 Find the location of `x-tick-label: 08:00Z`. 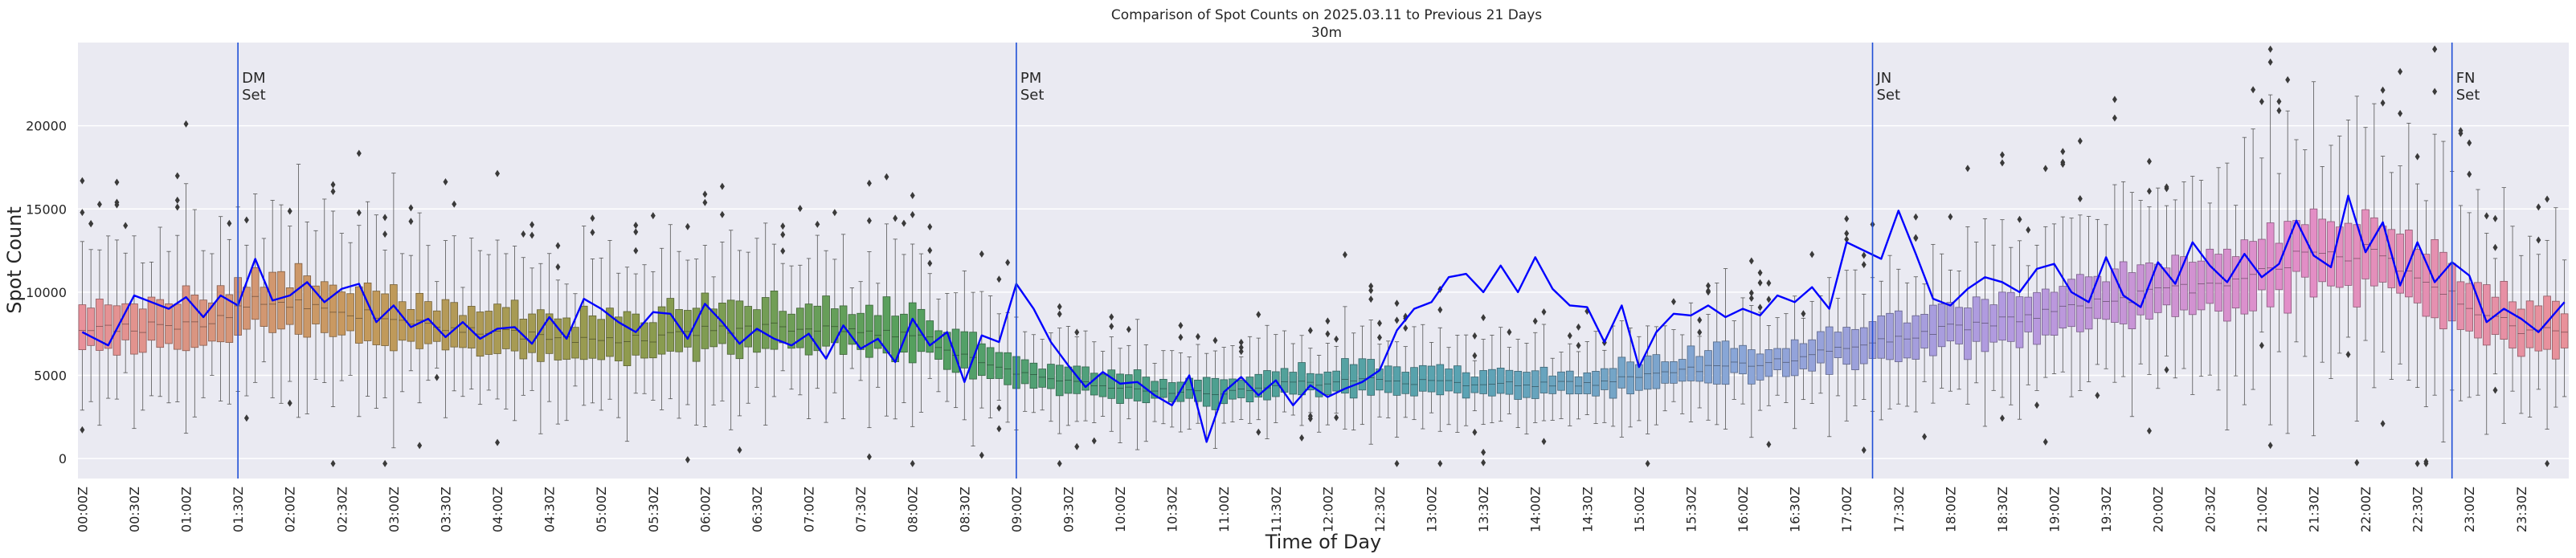

x-tick-label: 08:00Z is located at coordinates (913, 509).